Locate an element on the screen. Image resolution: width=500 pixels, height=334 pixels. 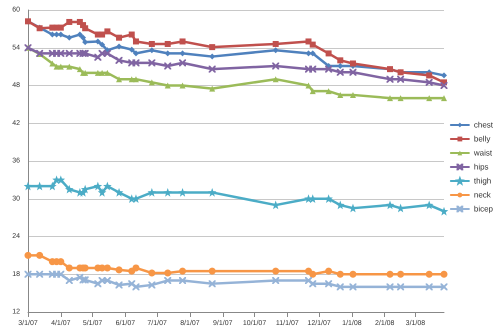
legend-label: thigh is located at coordinates (483, 181).